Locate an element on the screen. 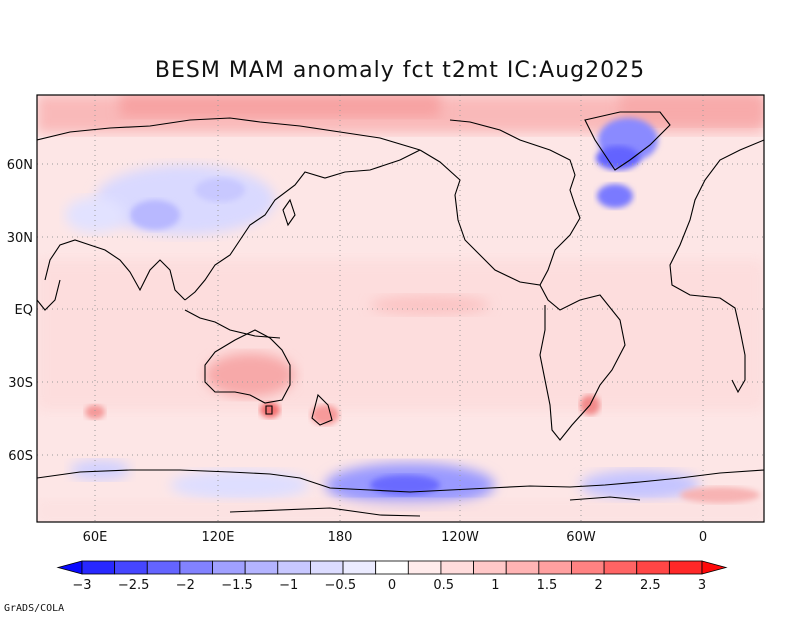  lon-label: 0 is located at coordinates (703, 537).